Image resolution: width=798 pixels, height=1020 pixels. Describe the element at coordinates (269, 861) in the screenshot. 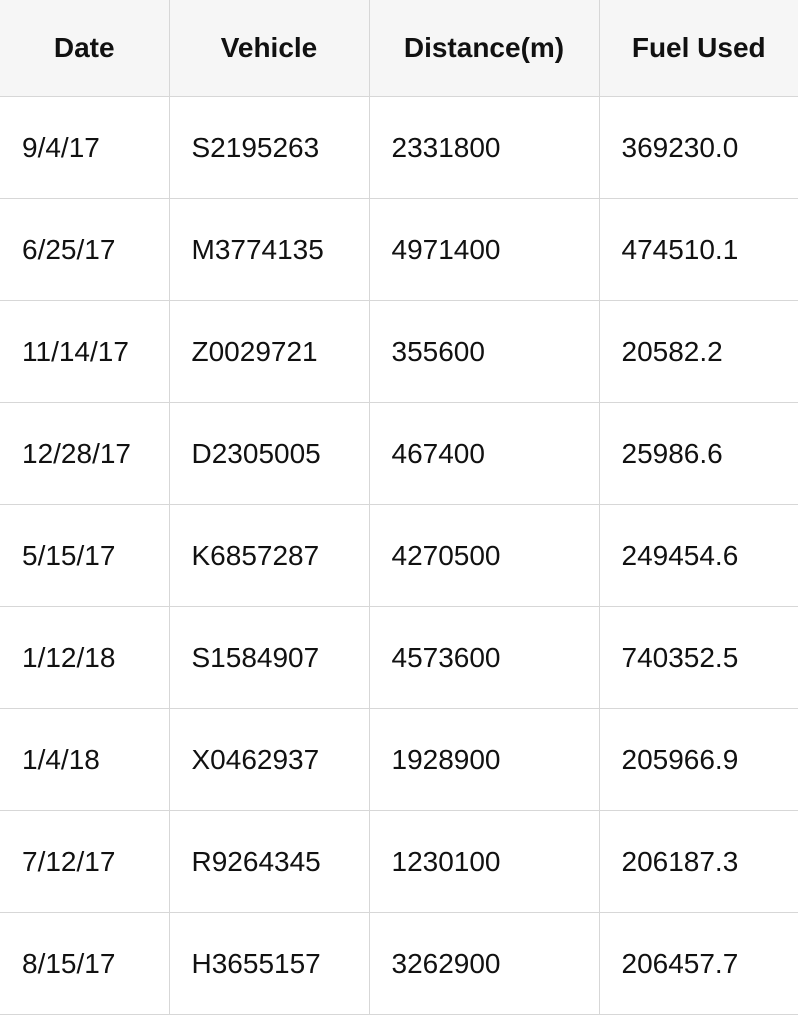

I see `vehicle-cell: R9264345` at that location.